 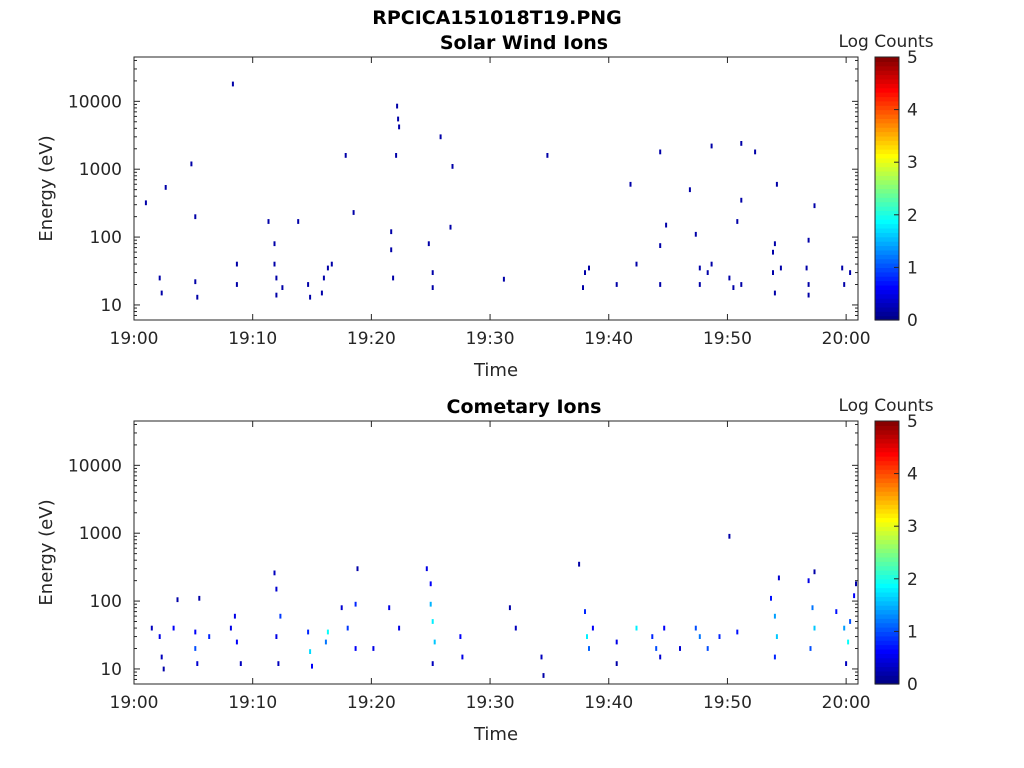 What do you see at coordinates (912, 268) in the screenshot?
I see `colorbar-tick-label: 1` at bounding box center [912, 268].